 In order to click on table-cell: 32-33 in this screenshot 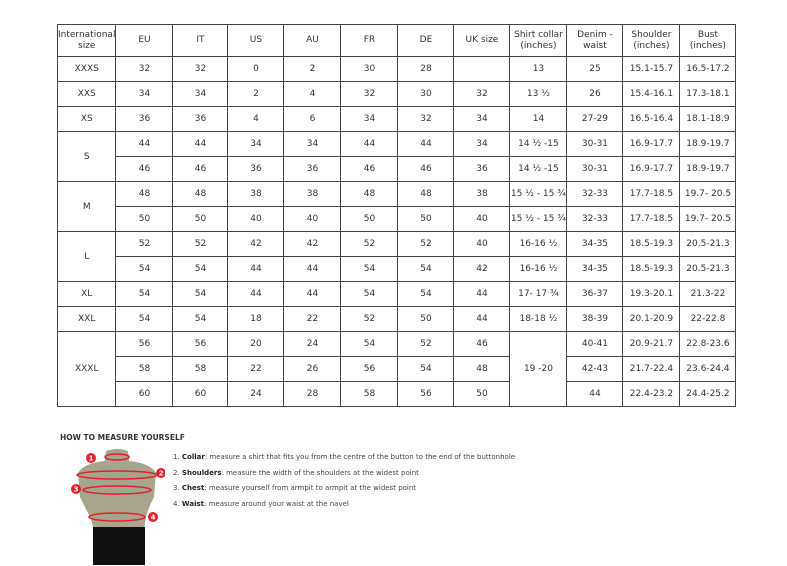, I will do `click(595, 219)`.